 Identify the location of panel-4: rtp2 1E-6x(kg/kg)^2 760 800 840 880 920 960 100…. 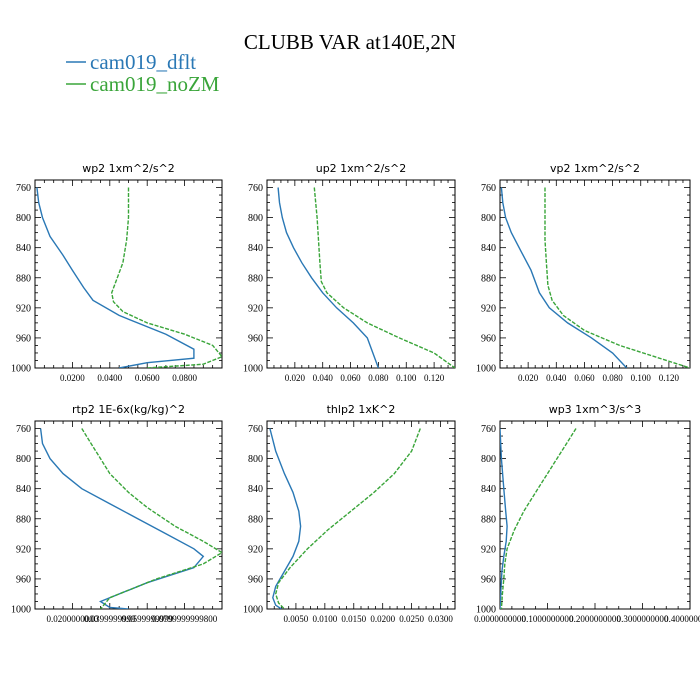
(117, 513).